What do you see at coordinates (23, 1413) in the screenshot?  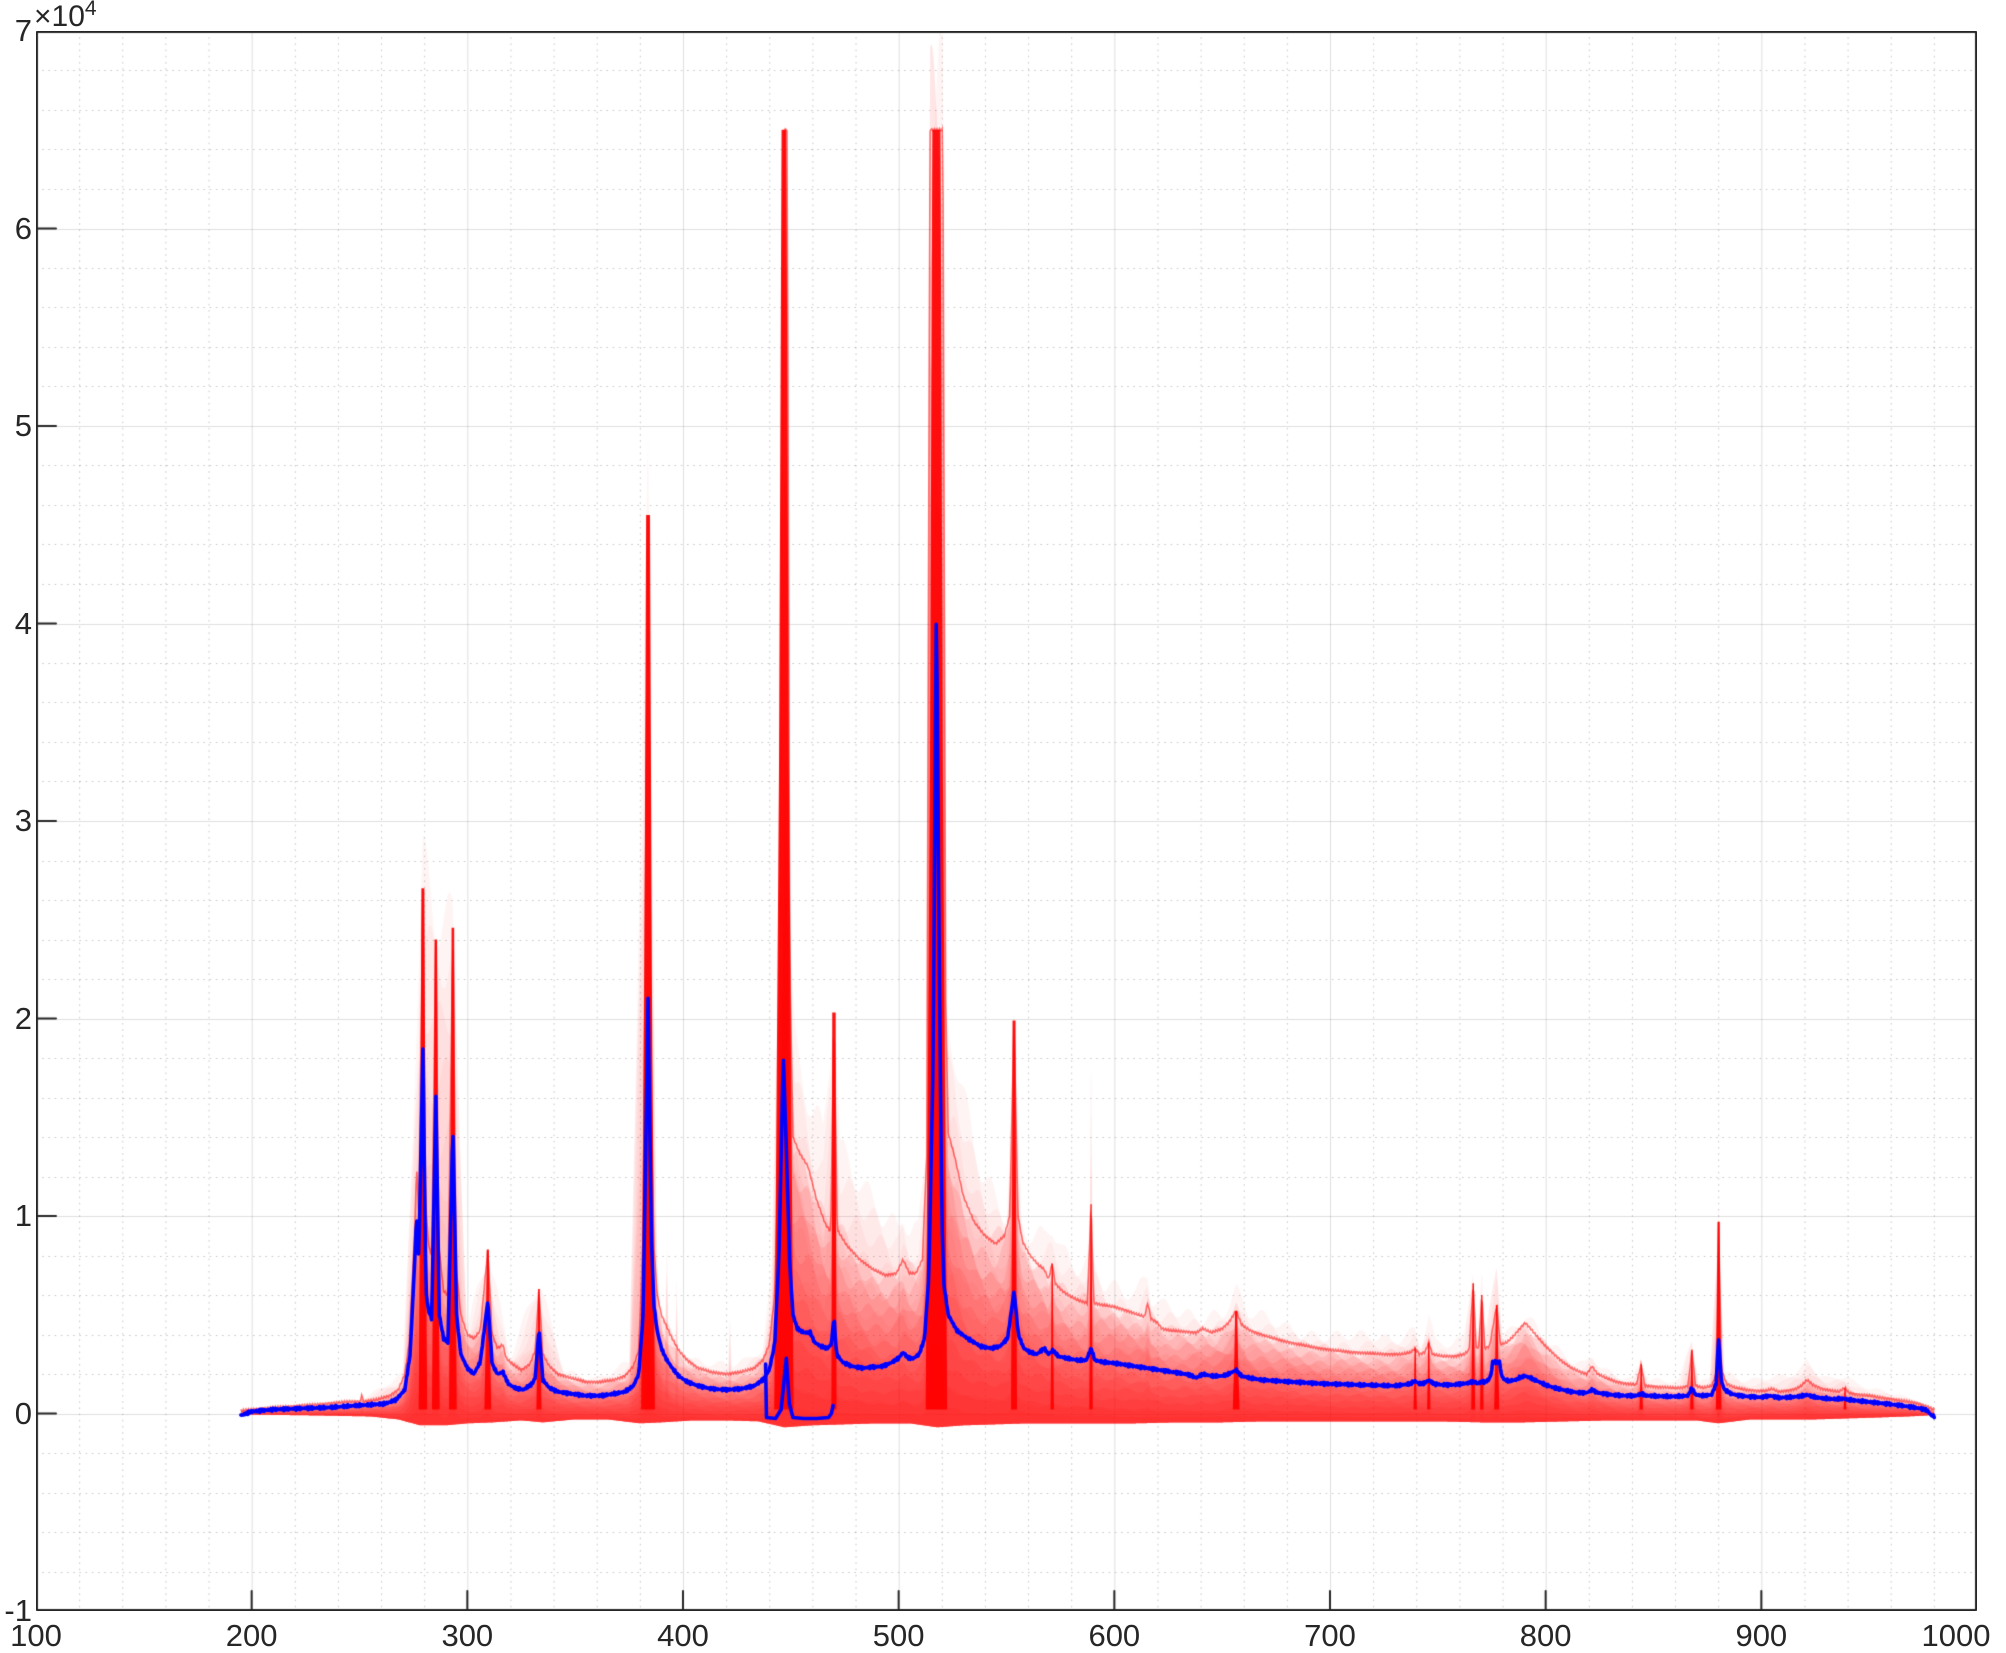 I see `y-tick-label: 0` at bounding box center [23, 1413].